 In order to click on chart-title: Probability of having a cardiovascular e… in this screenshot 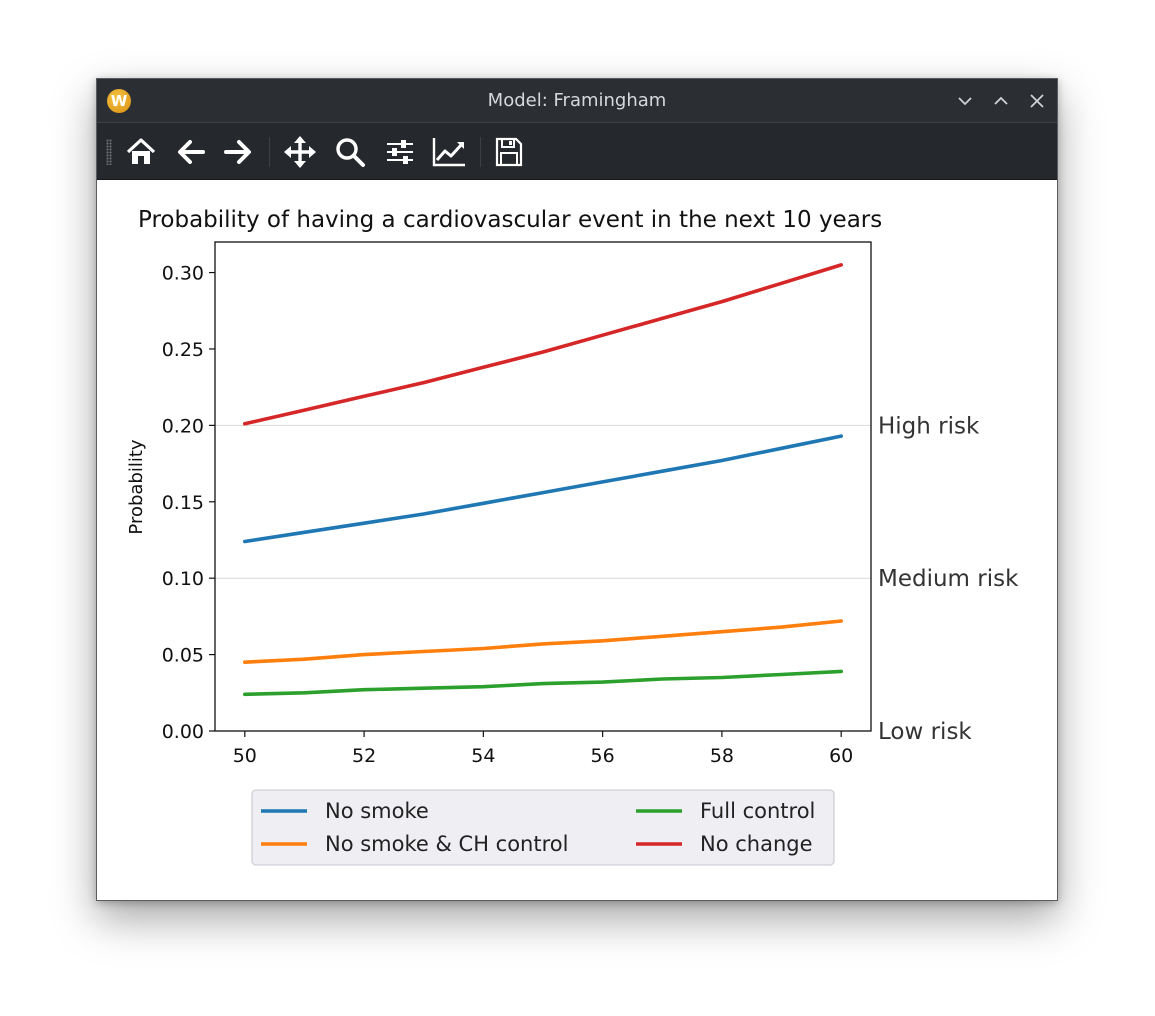, I will do `click(510, 220)`.